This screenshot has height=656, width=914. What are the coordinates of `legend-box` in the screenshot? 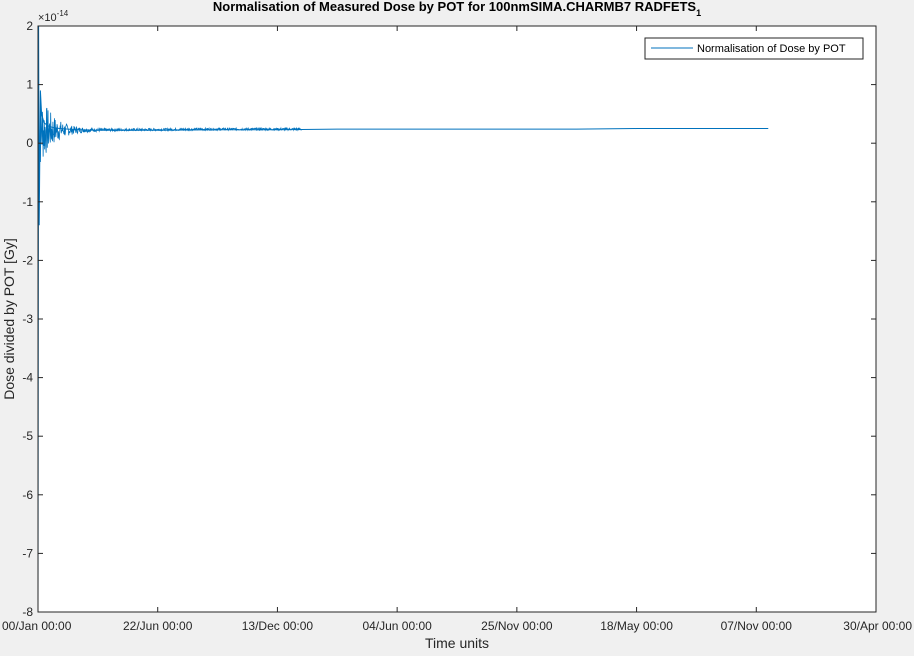 It's located at (754, 48).